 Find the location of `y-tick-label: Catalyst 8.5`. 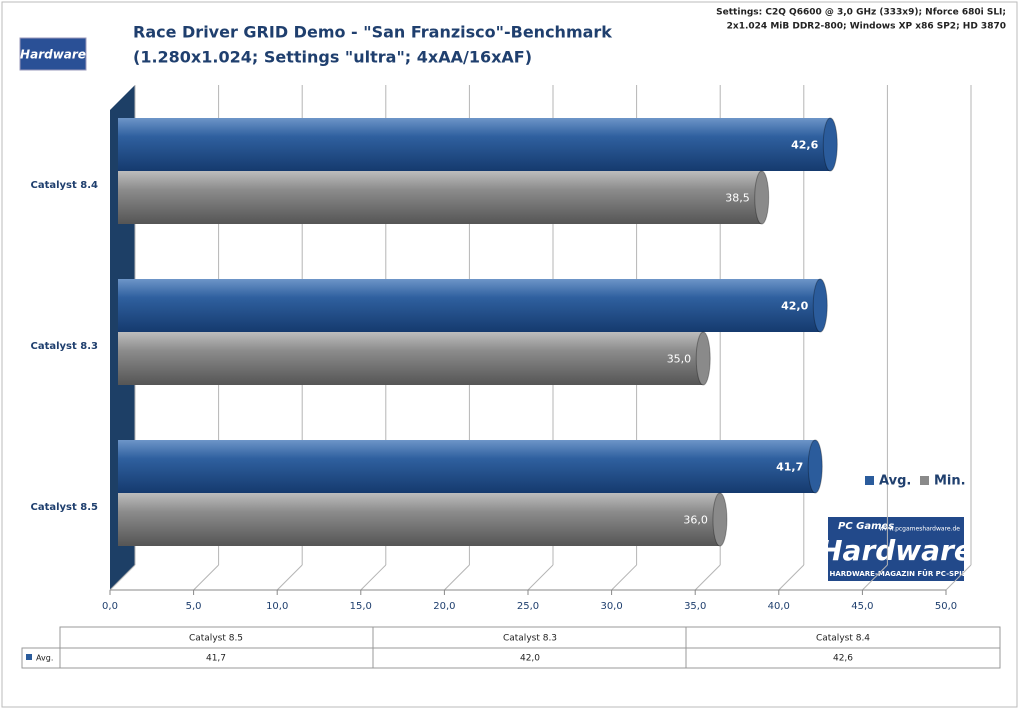

y-tick-label: Catalyst 8.5 is located at coordinates (65, 507).